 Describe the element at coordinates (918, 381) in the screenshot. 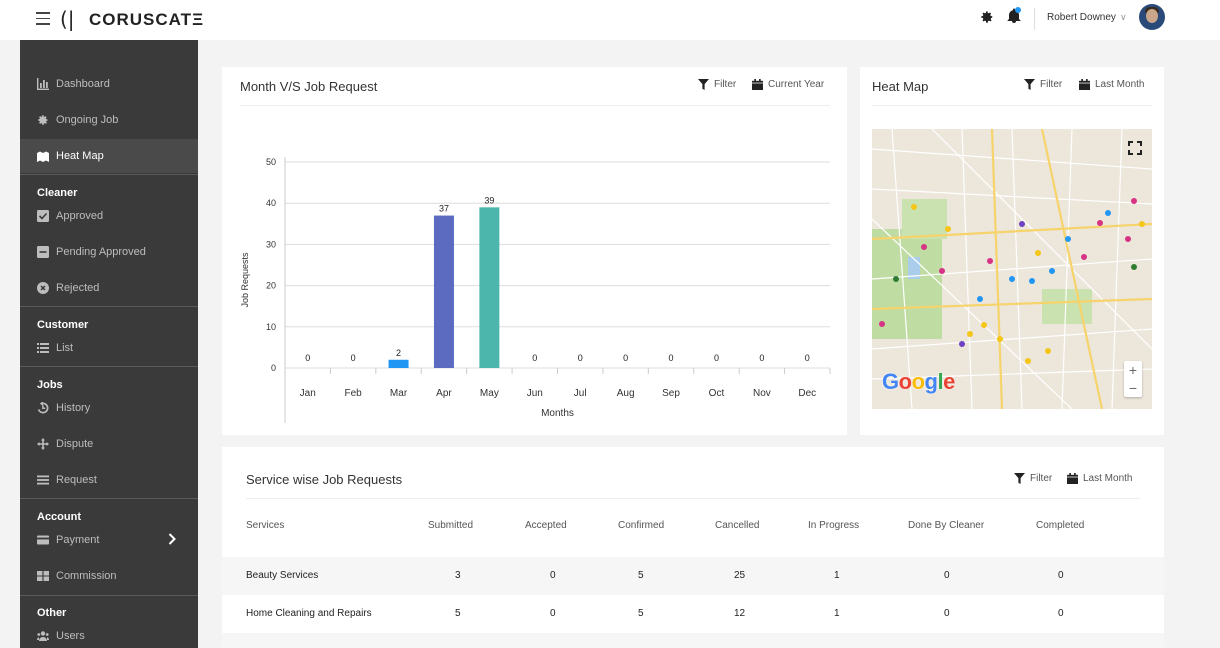

I see `google-logo: Google` at that location.